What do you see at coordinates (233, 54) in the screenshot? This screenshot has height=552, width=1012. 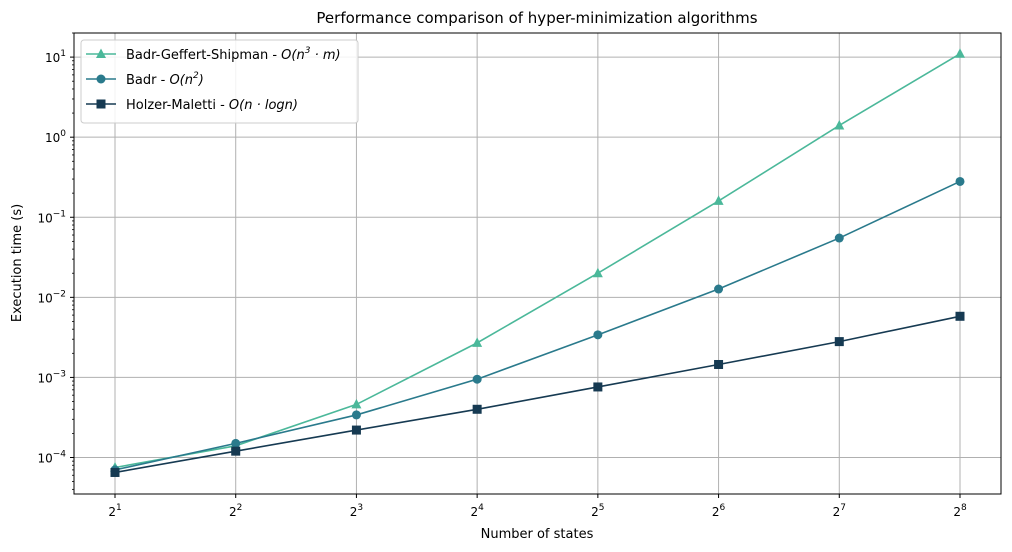 I see `legend-label: Badr-Geffert-Shipman - O(n3 · m)` at bounding box center [233, 54].